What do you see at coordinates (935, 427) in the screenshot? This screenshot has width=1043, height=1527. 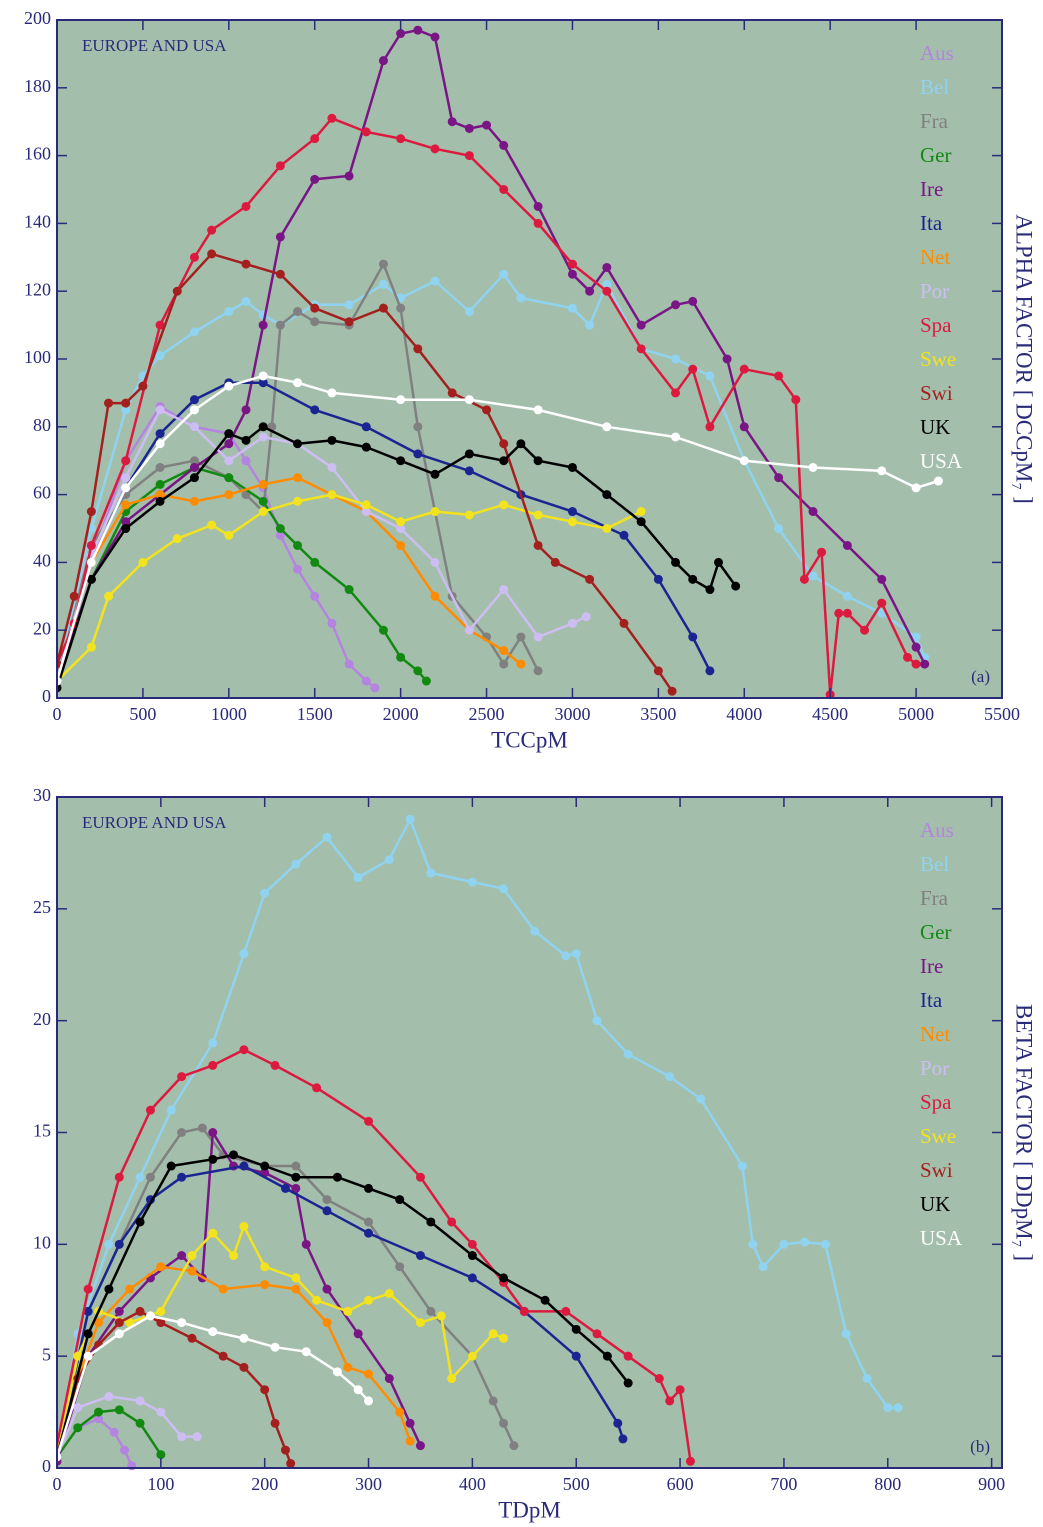 I see `legend-entry: UK` at bounding box center [935, 427].